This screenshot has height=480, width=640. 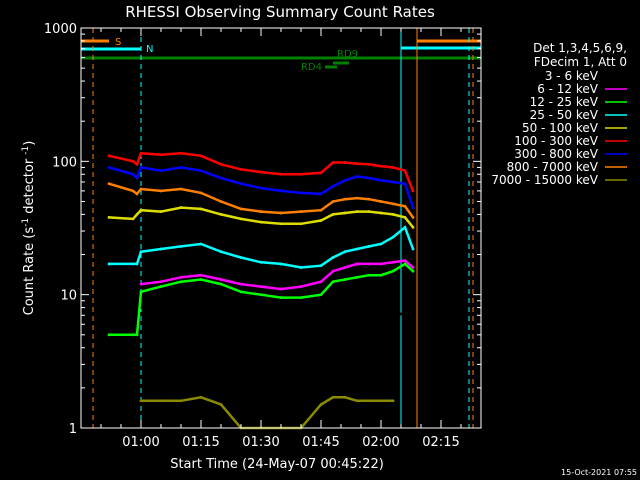 I want to click on flags-layer: S N RD9 RD4, so click(x=281, y=55).